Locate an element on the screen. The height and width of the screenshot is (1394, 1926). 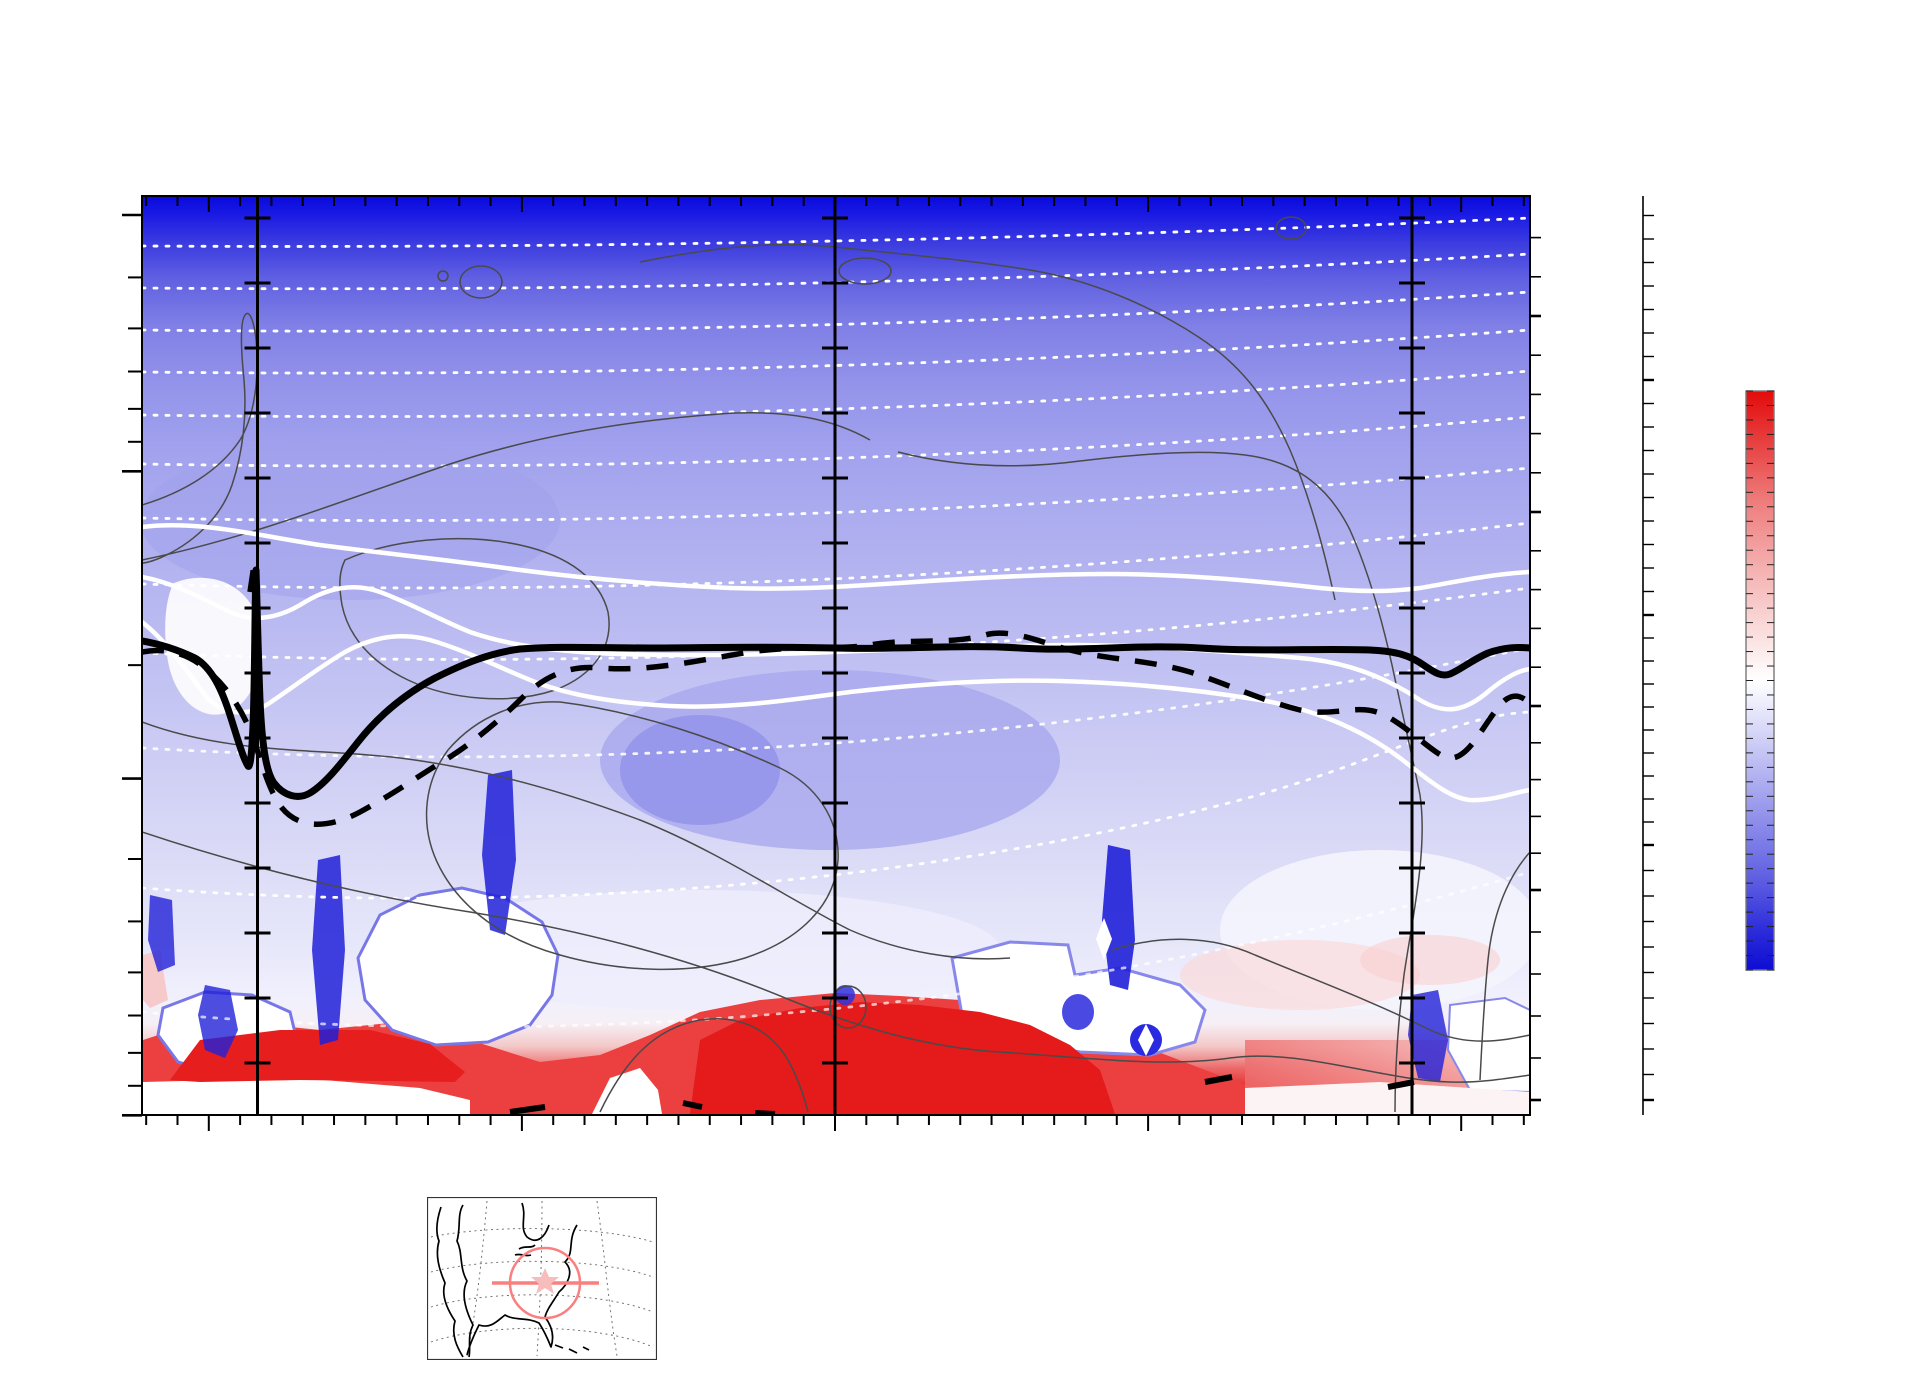
tropopause-line is located at coordinates (836, 683).